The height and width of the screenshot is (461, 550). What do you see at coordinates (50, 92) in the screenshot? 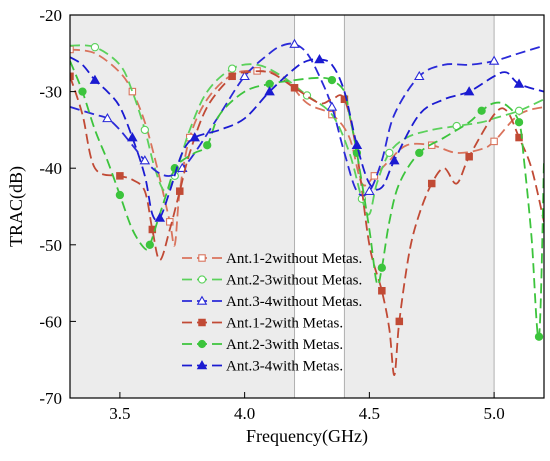
I see `y-tick-label: -30` at bounding box center [50, 92].